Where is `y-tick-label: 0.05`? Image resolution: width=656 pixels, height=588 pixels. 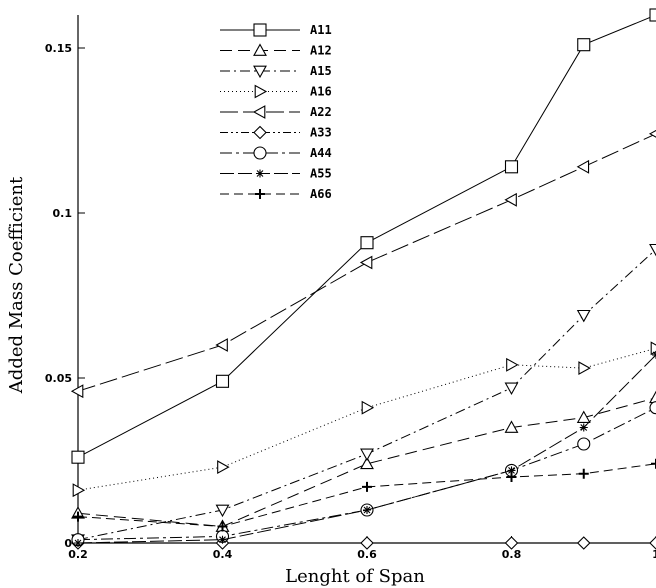 y-tick-label: 0.05 is located at coordinates (58, 378).